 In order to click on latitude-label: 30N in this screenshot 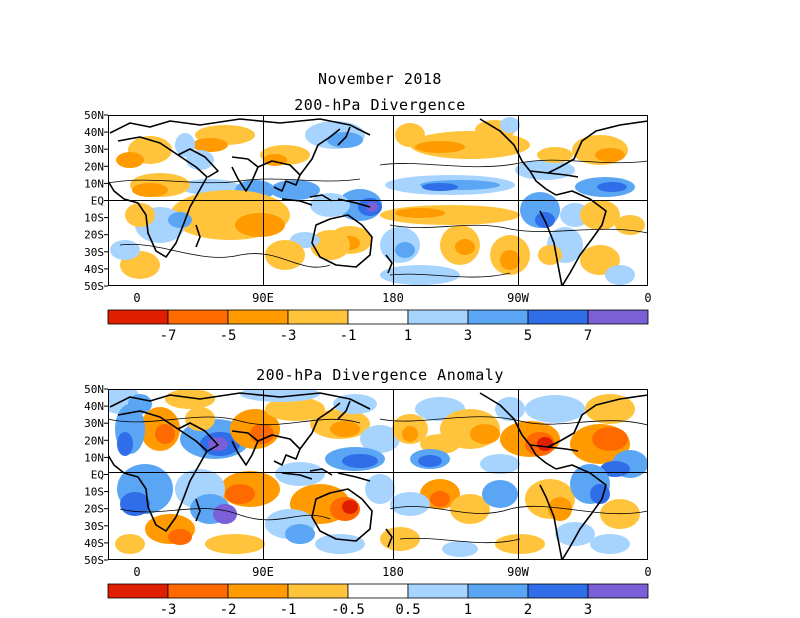, I will do `click(94, 149)`.